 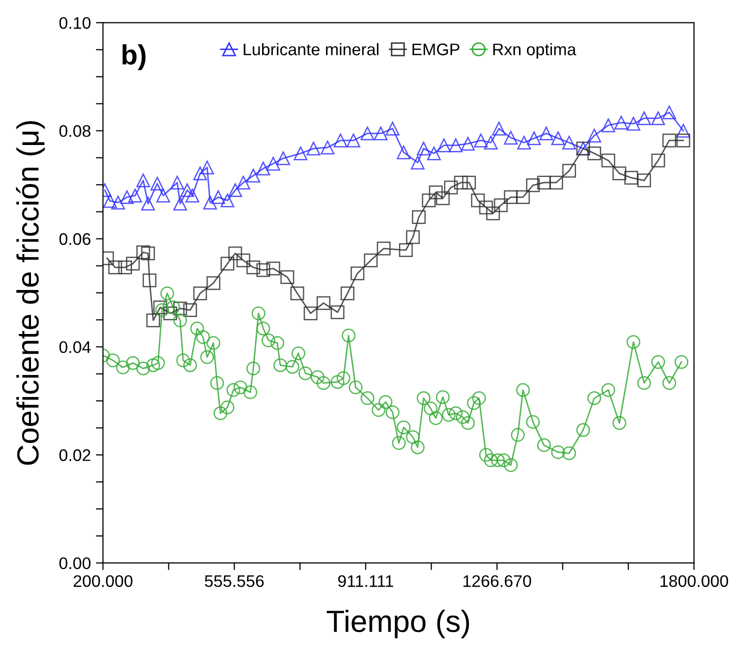 What do you see at coordinates (75, 23) in the screenshot?
I see `y-tick-label: 0.10` at bounding box center [75, 23].